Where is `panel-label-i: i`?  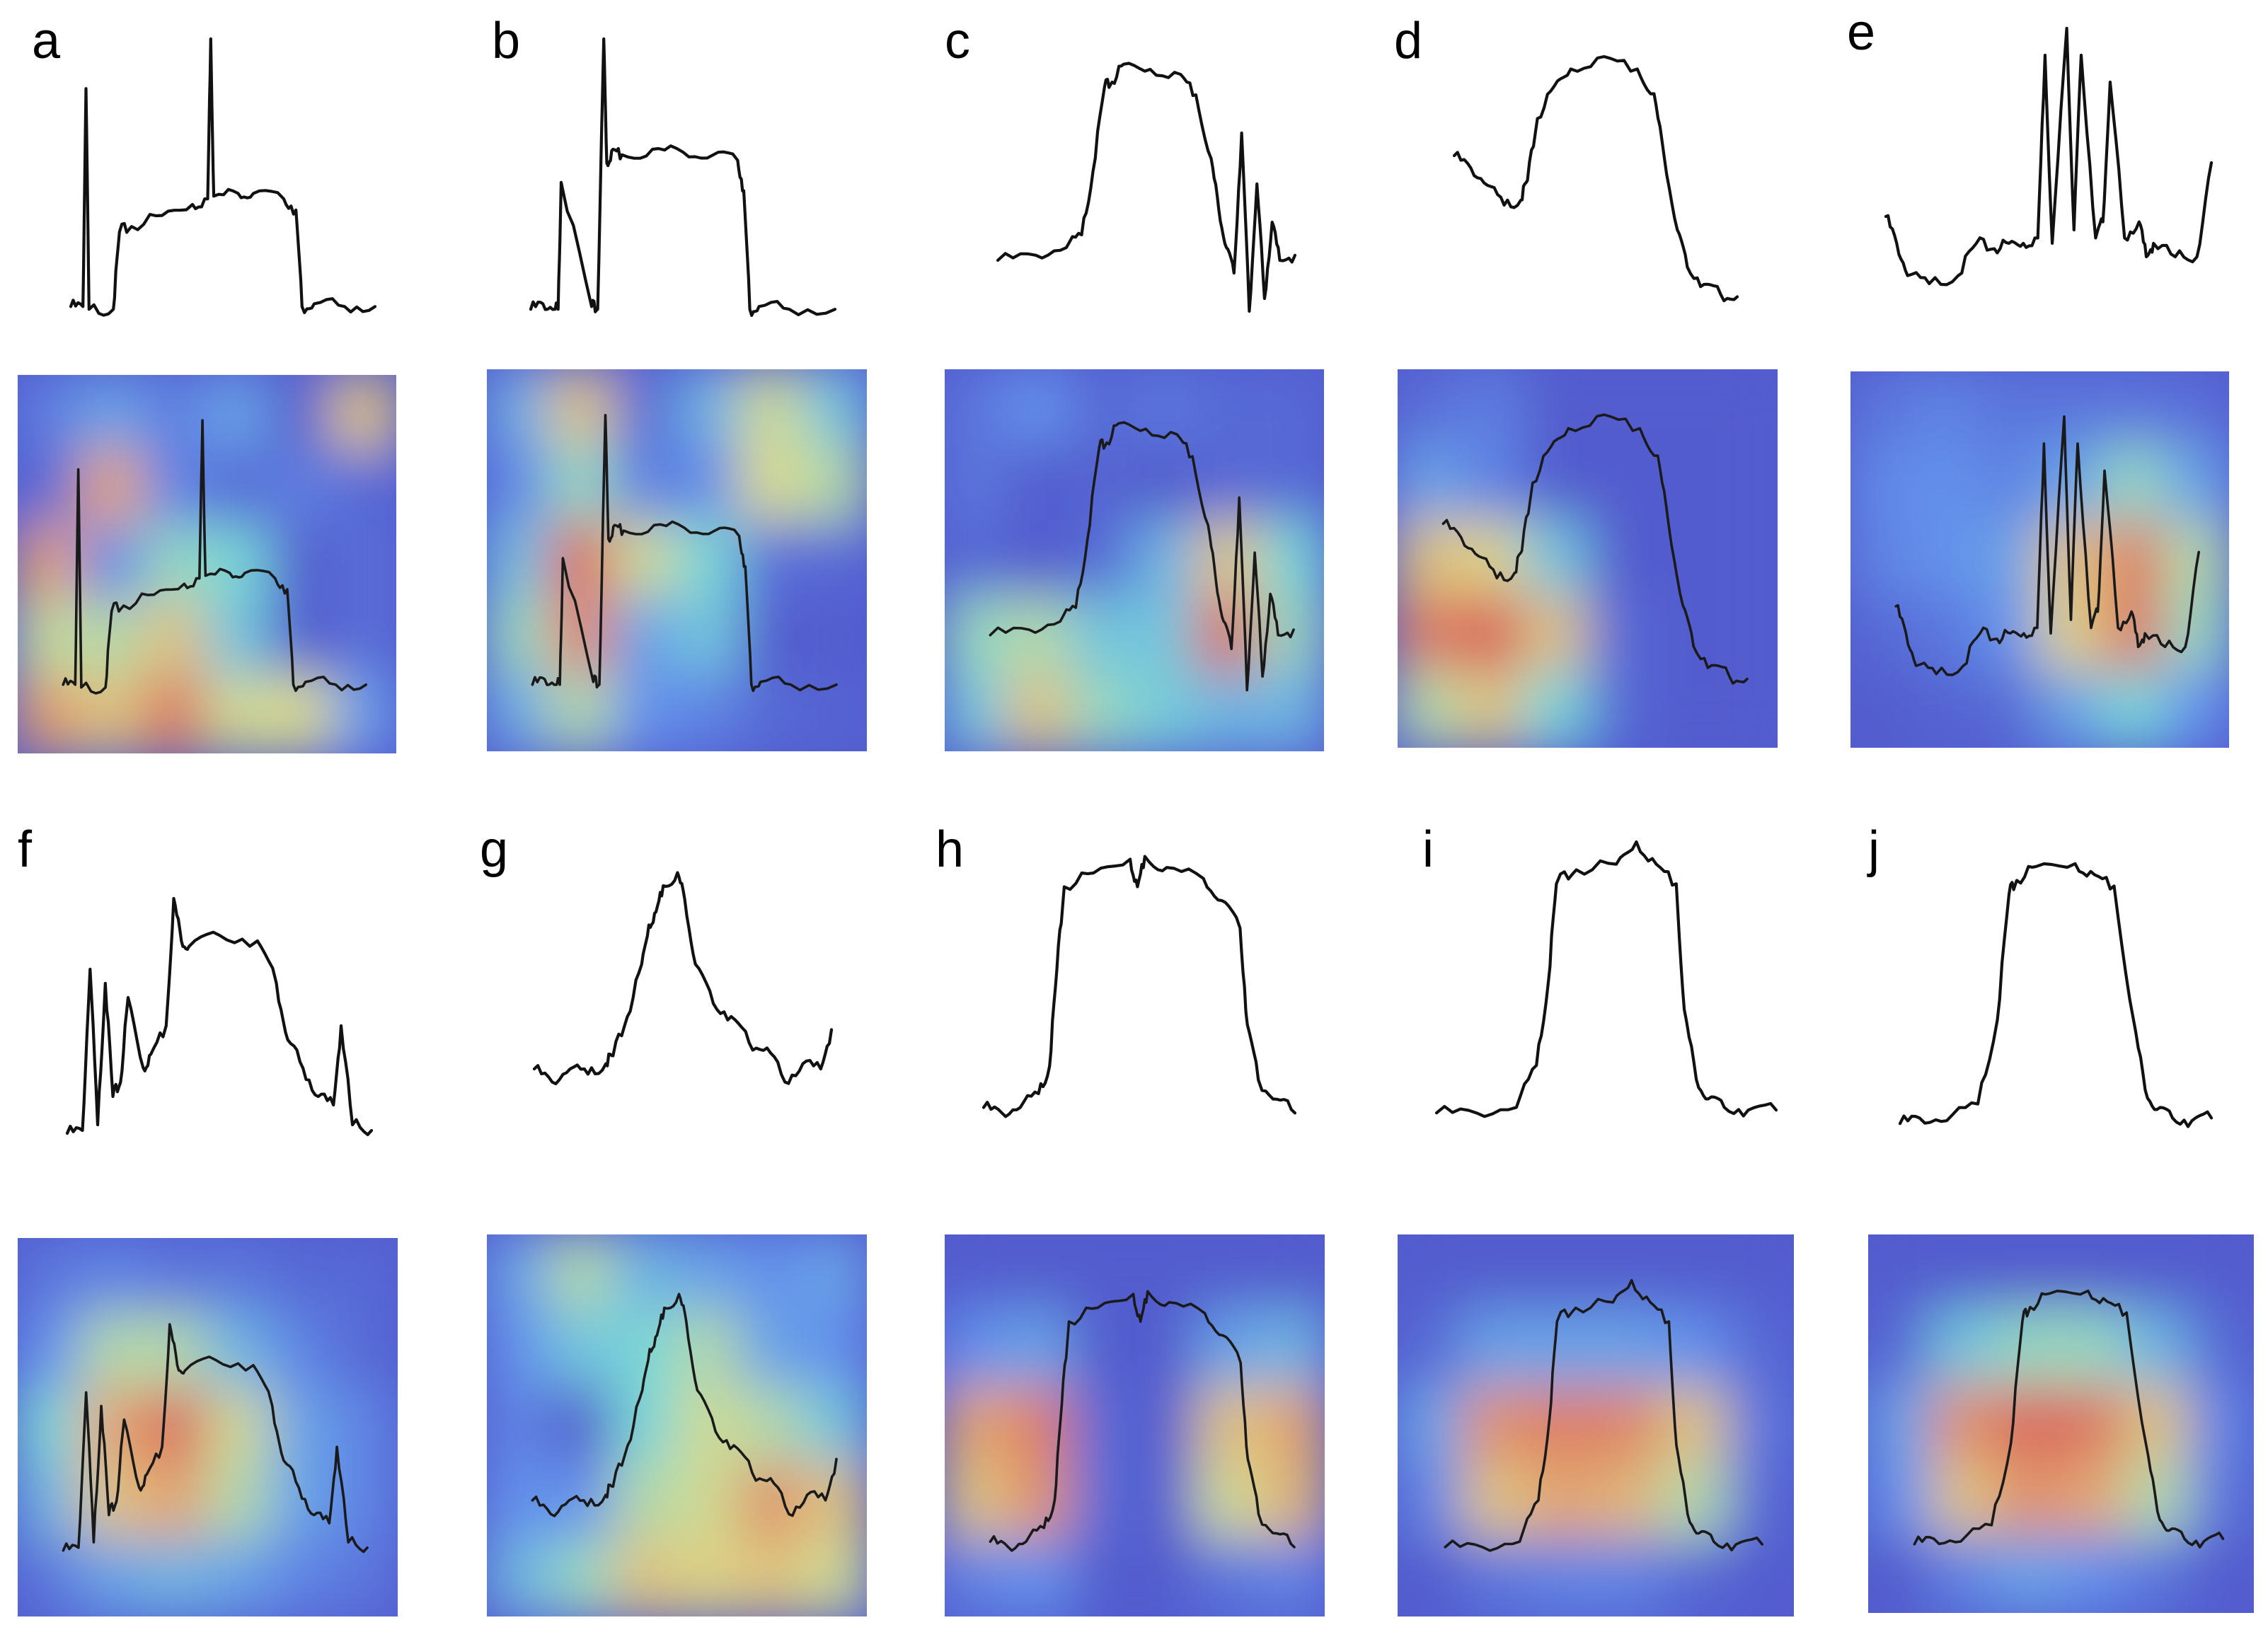 panel-label-i: i is located at coordinates (1428, 849).